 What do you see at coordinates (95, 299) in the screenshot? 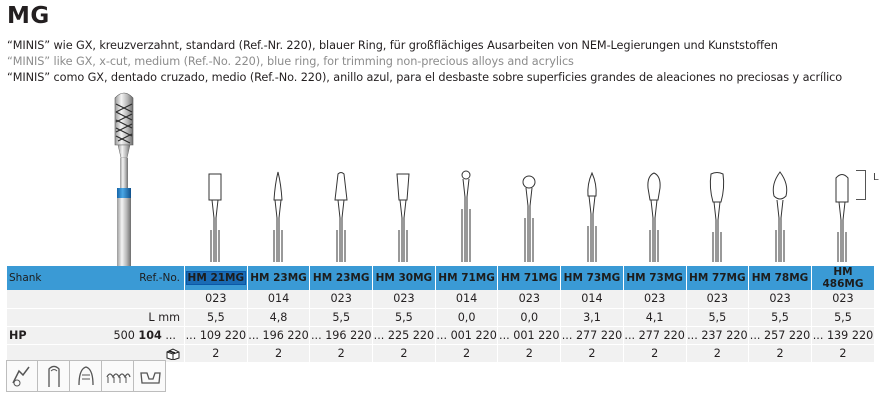
I see `size-label` at bounding box center [95, 299].